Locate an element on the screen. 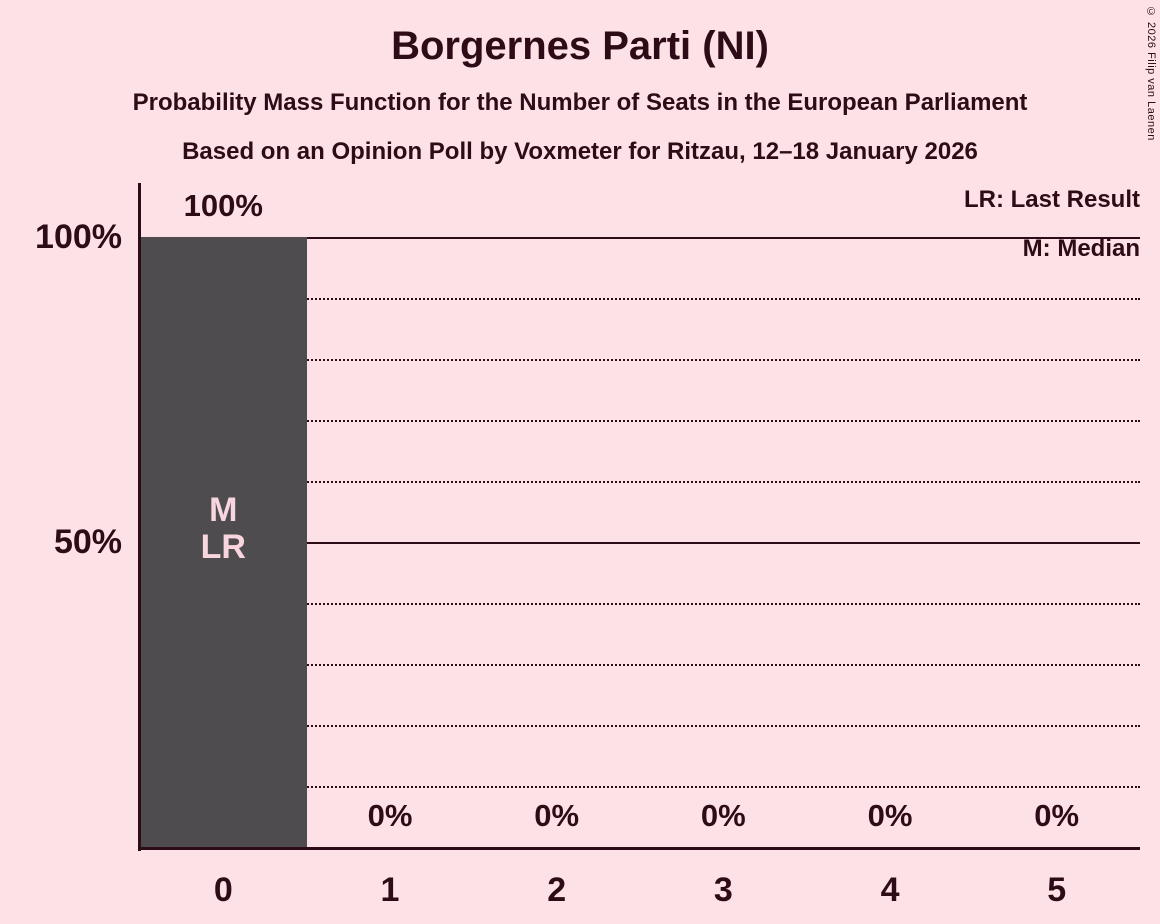  bar-value-label-2: 0% is located at coordinates (557, 815).